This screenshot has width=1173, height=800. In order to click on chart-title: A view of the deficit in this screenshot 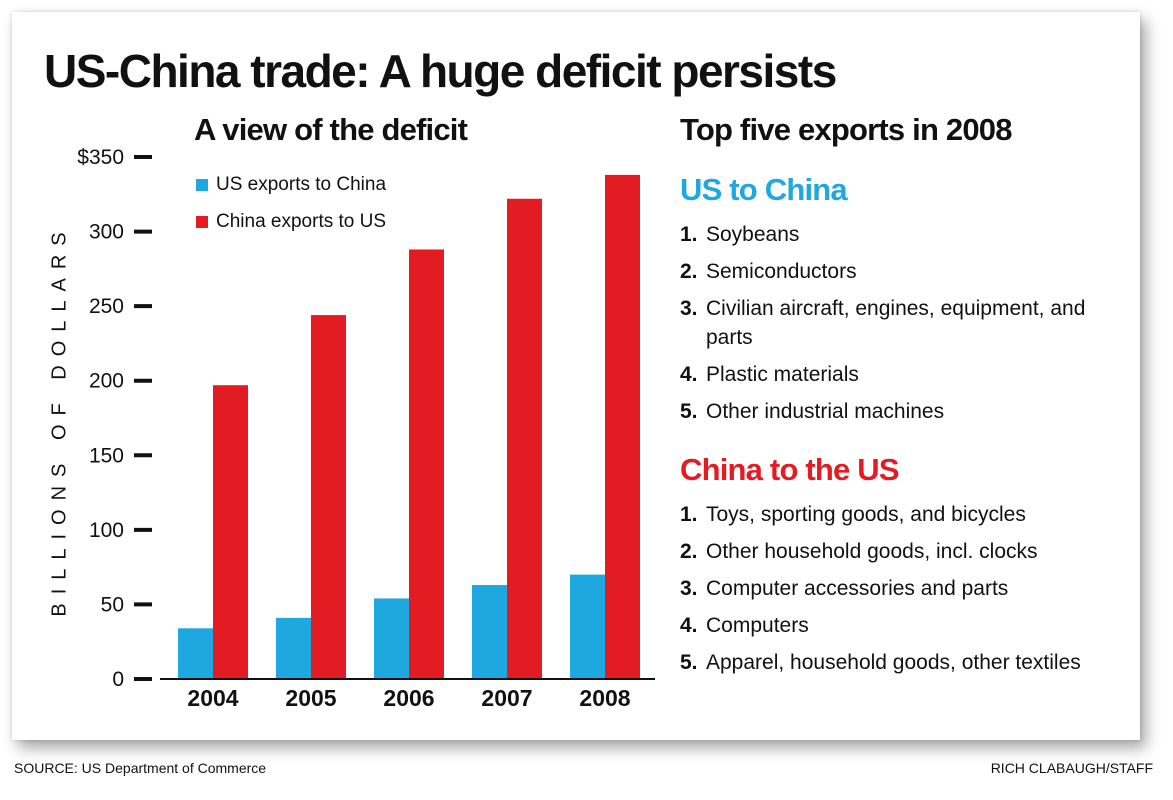, I will do `click(331, 129)`.